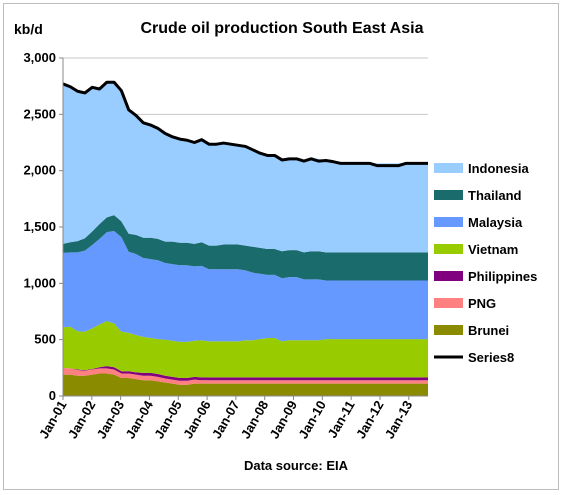 This screenshot has height=495, width=564. I want to click on data-source-label: Data source: EIA, so click(296, 465).